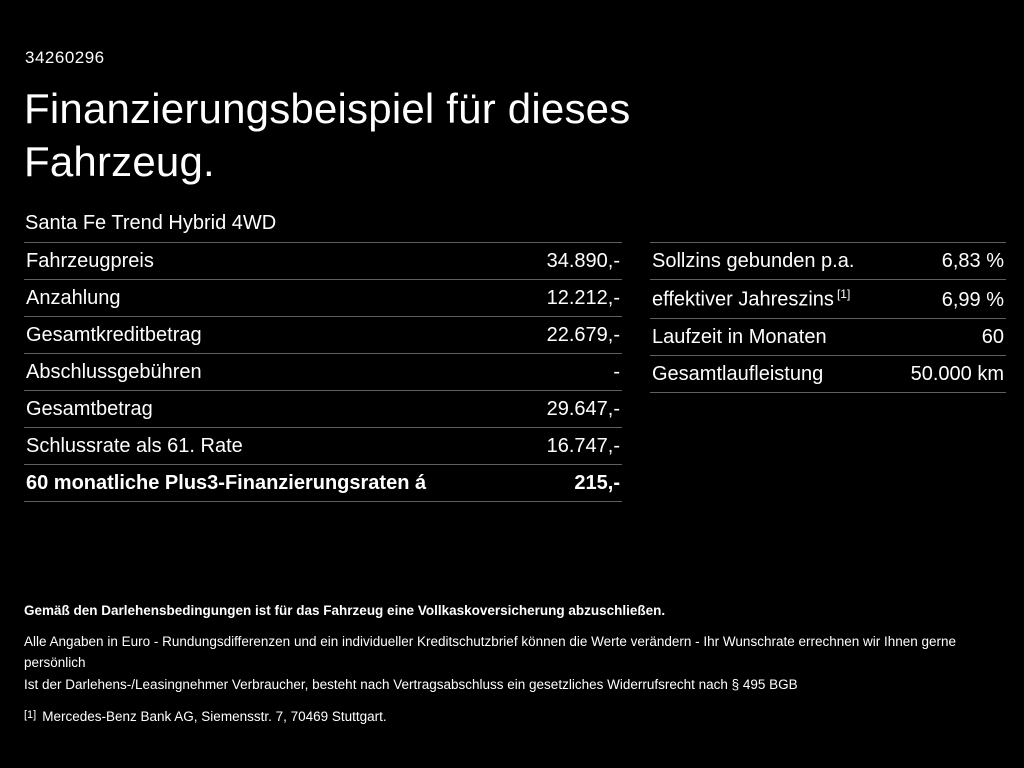  Describe the element at coordinates (753, 261) in the screenshot. I see `row-label: Sollzins gebunden p.a.` at that location.